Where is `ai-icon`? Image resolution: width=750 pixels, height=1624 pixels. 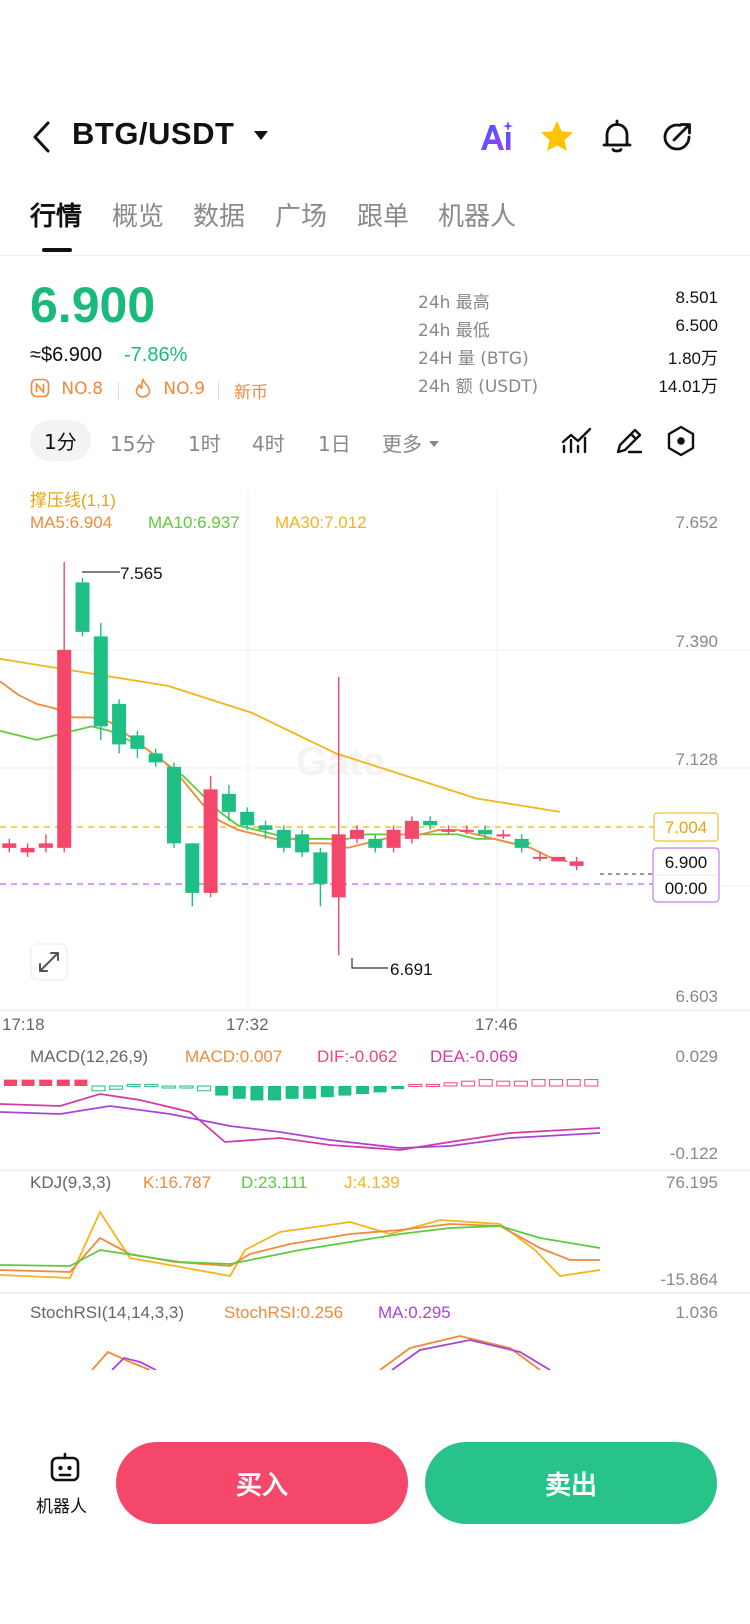
ai-icon is located at coordinates (497, 137).